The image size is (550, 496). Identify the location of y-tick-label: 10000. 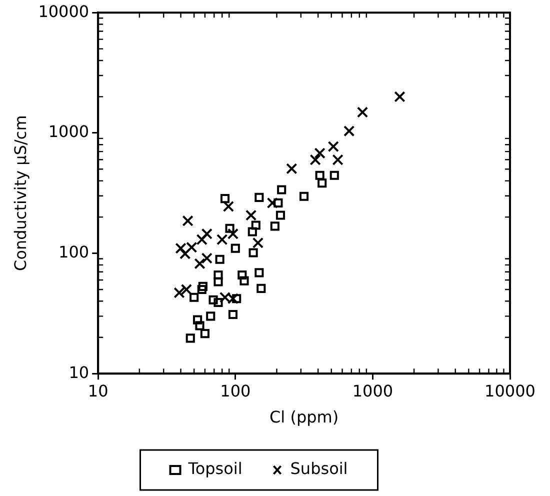
(64, 11).